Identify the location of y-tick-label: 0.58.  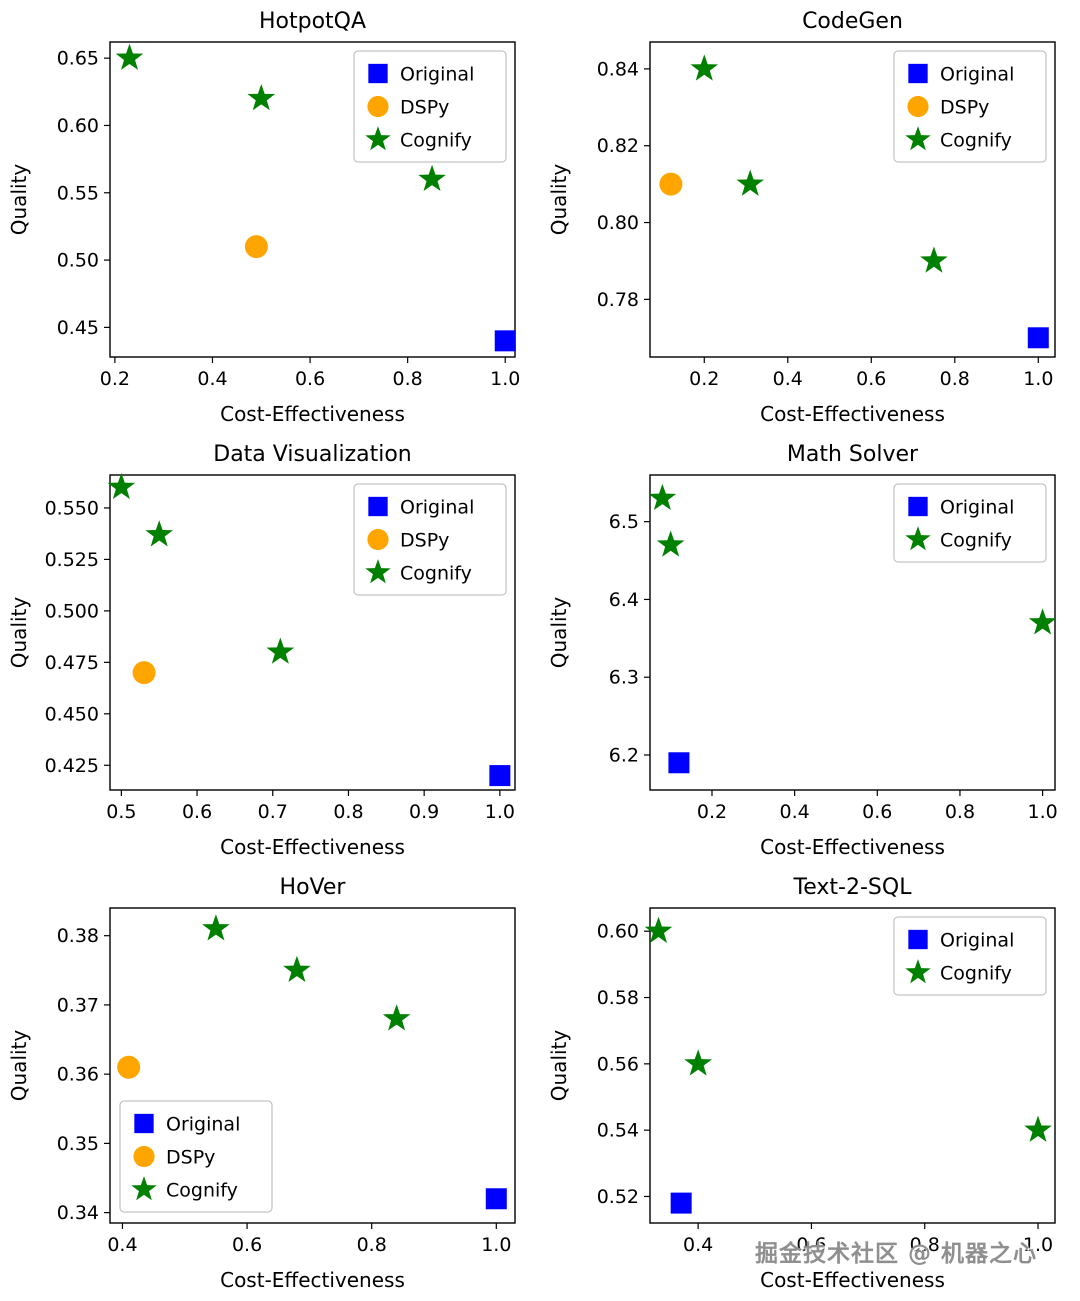
(618, 998).